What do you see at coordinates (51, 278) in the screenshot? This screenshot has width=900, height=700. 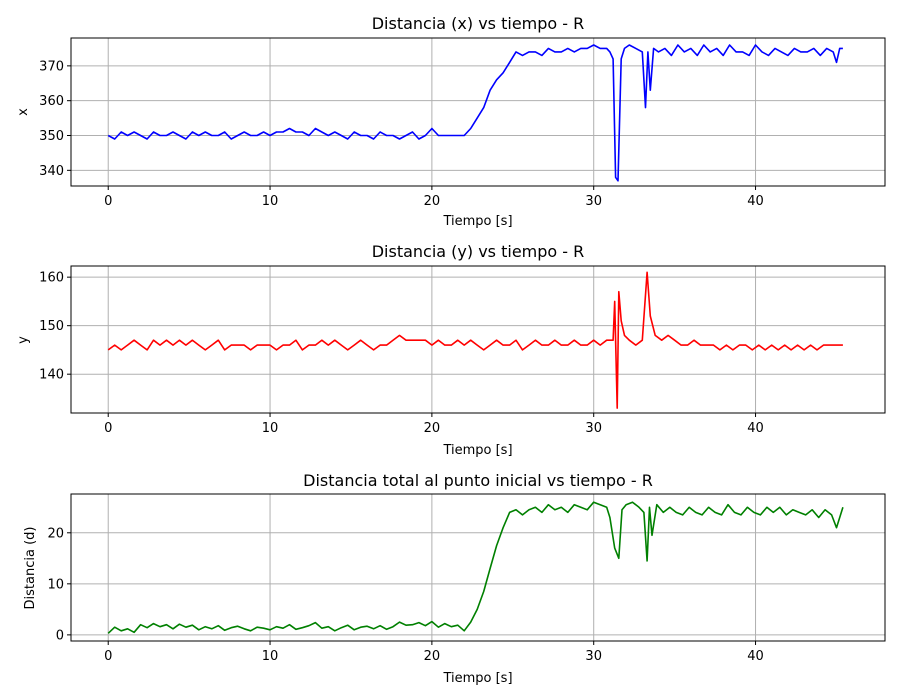 I see `y-tick-label: 160` at bounding box center [51, 278].